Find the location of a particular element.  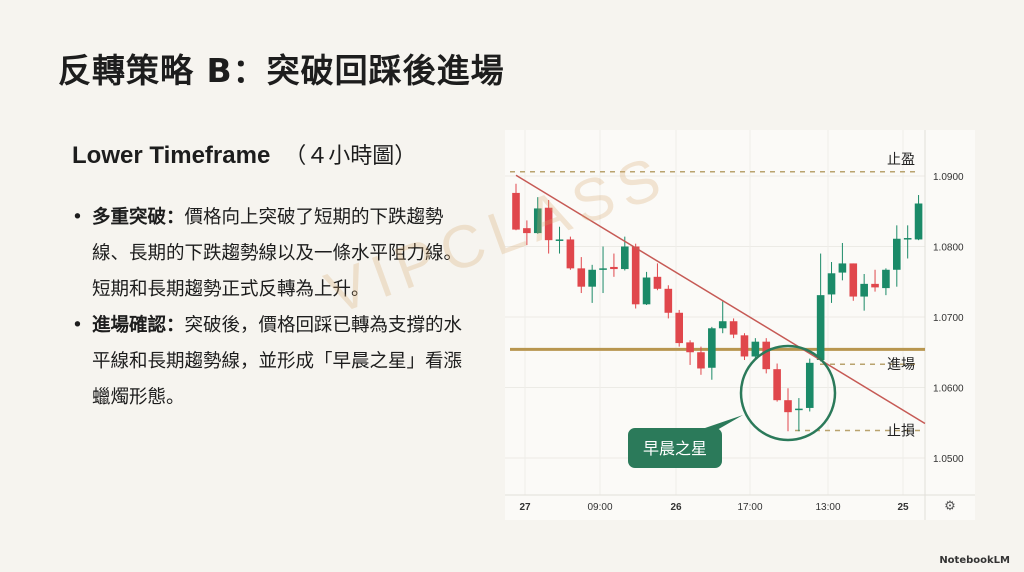

y-tick-label: 1.0800 is located at coordinates (948, 248).